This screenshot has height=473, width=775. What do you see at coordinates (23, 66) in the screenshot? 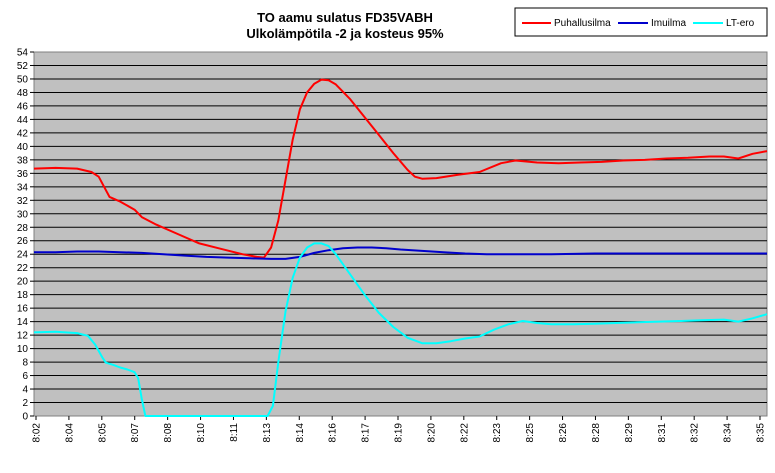
I see `y-tick-label: 52` at bounding box center [23, 66].